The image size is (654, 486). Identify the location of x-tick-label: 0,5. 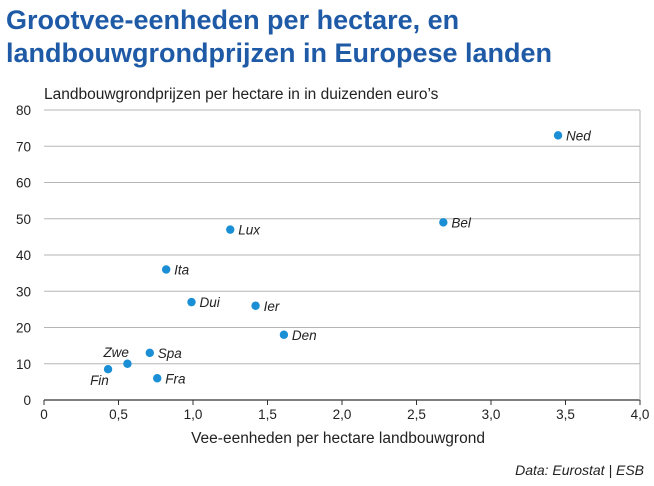
(118, 414).